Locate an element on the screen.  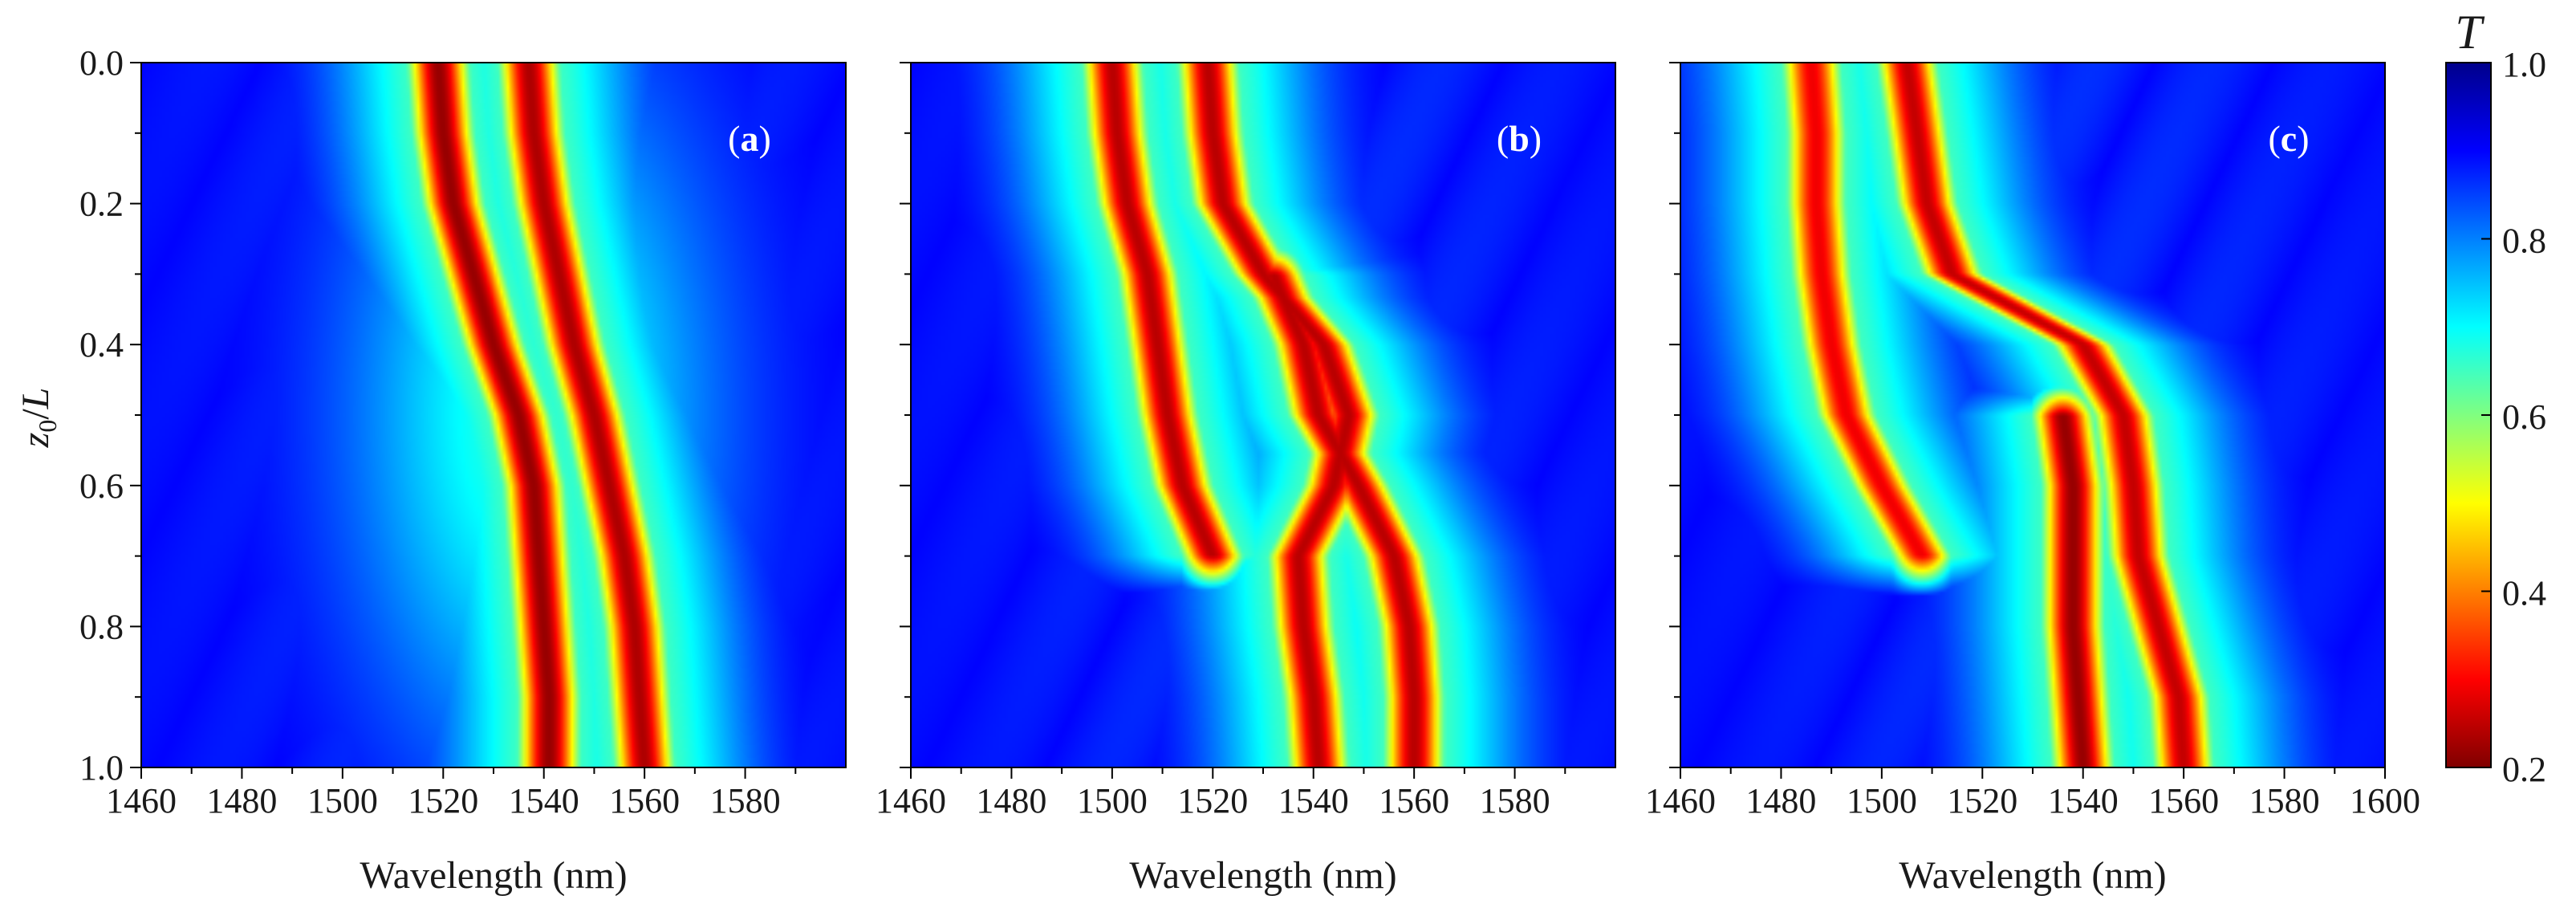
y-tick-label: 0.2 is located at coordinates (102, 204).